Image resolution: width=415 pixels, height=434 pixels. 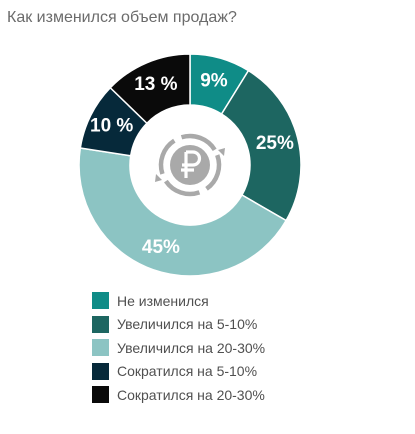 What do you see at coordinates (214, 80) in the screenshot?
I see `slice-data-label: 9%` at bounding box center [214, 80].